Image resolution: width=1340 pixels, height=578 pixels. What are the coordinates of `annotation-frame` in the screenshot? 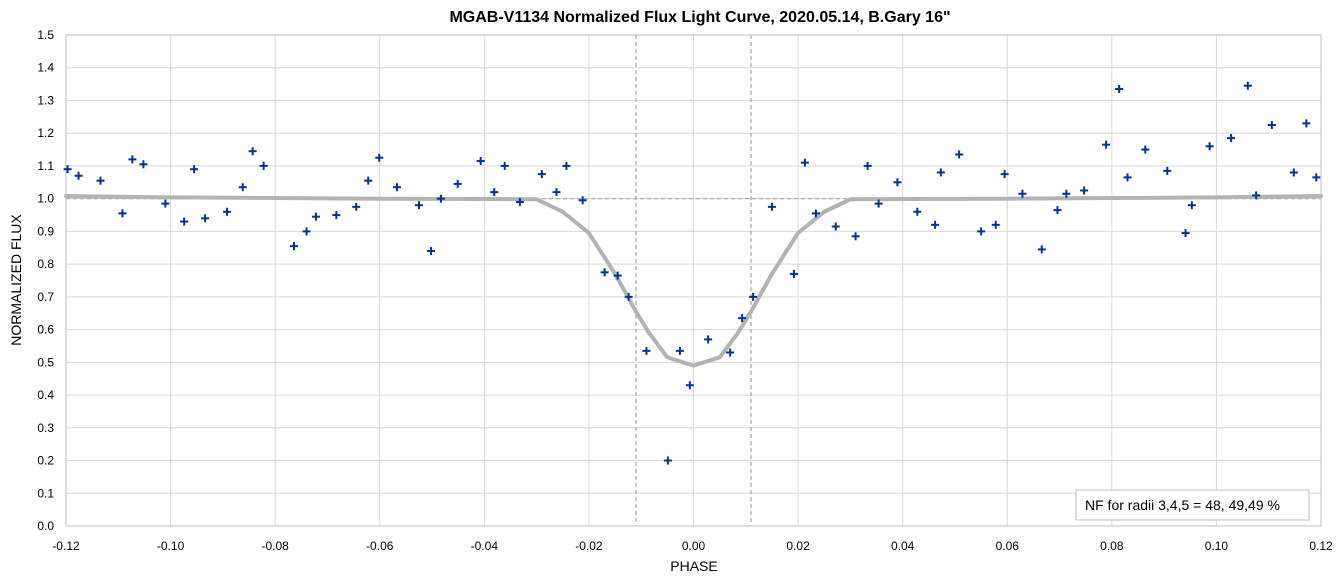 It's located at (1192, 505).